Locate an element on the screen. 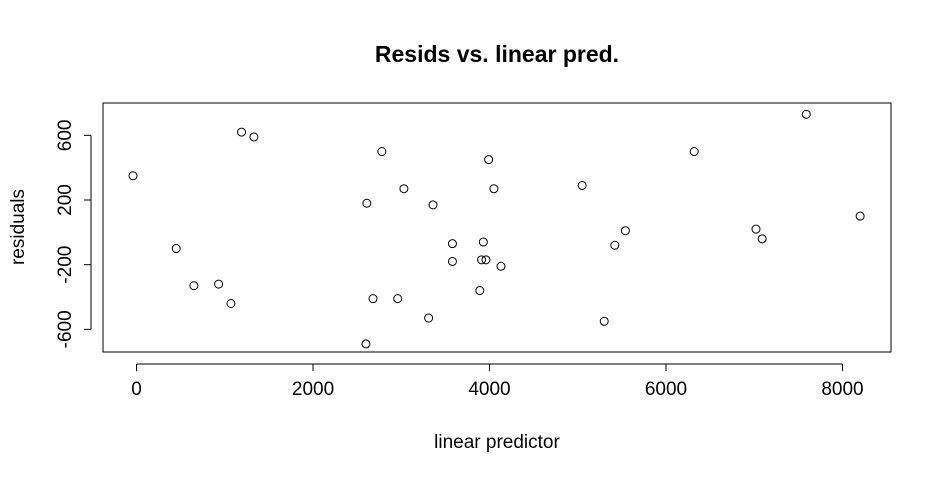  y-tick-label: -600 is located at coordinates (65, 329).